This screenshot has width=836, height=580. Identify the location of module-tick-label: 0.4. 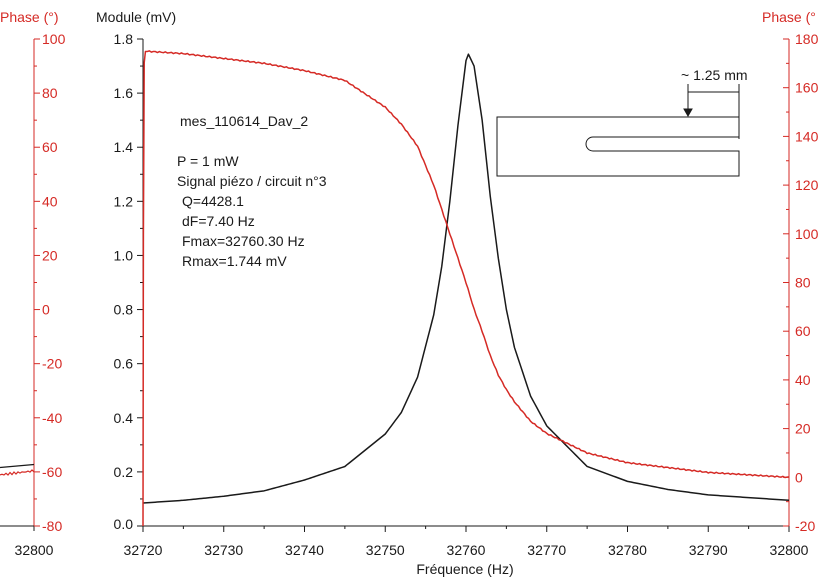
(124, 418).